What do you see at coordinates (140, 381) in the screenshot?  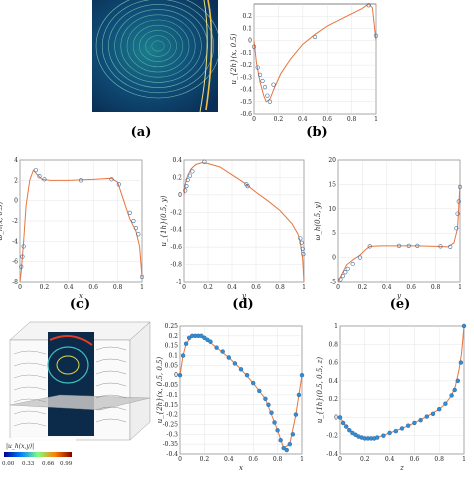 I see `cube-side-face` at bounding box center [140, 381].